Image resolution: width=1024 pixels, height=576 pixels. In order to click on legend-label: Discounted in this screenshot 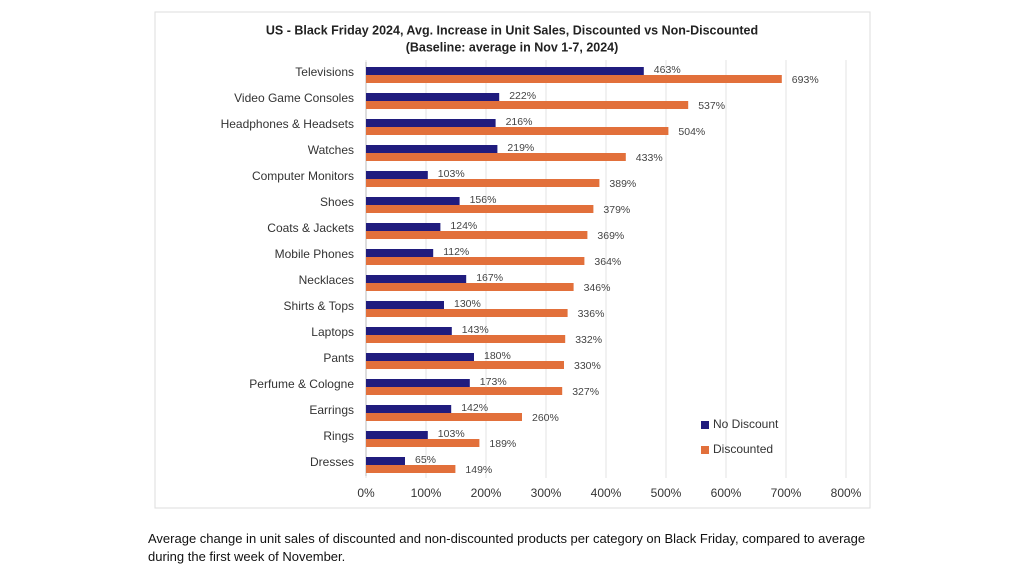, I will do `click(743, 449)`.